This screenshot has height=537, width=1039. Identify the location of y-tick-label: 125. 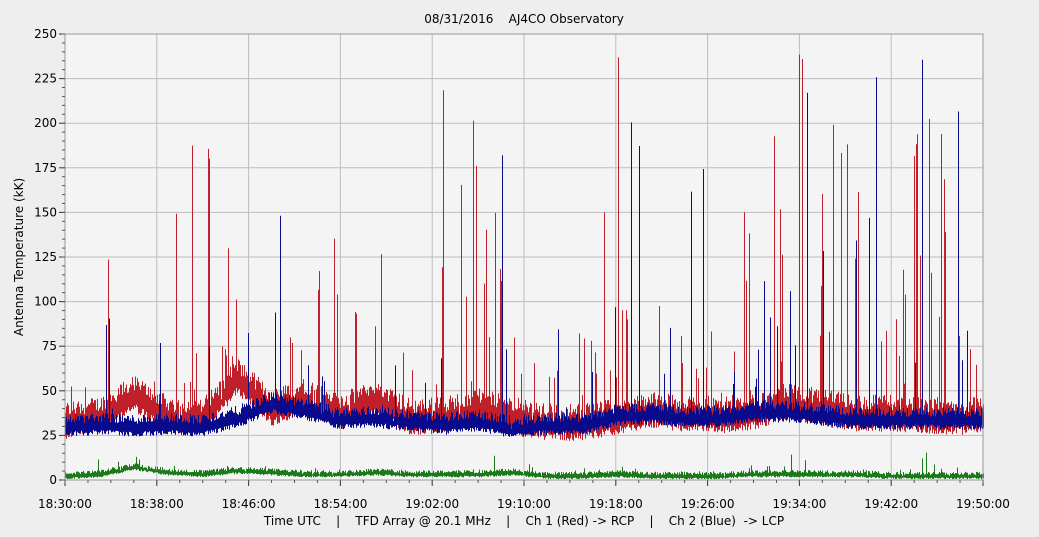
(45, 257).